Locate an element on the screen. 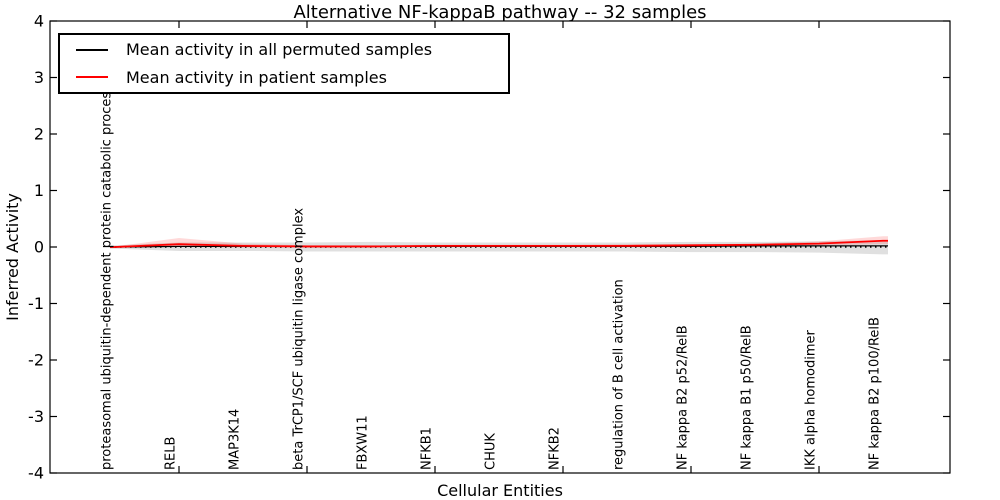 This screenshot has height=500, width=1000. legend-label: Mean activity in all permuted samples is located at coordinates (279, 50).